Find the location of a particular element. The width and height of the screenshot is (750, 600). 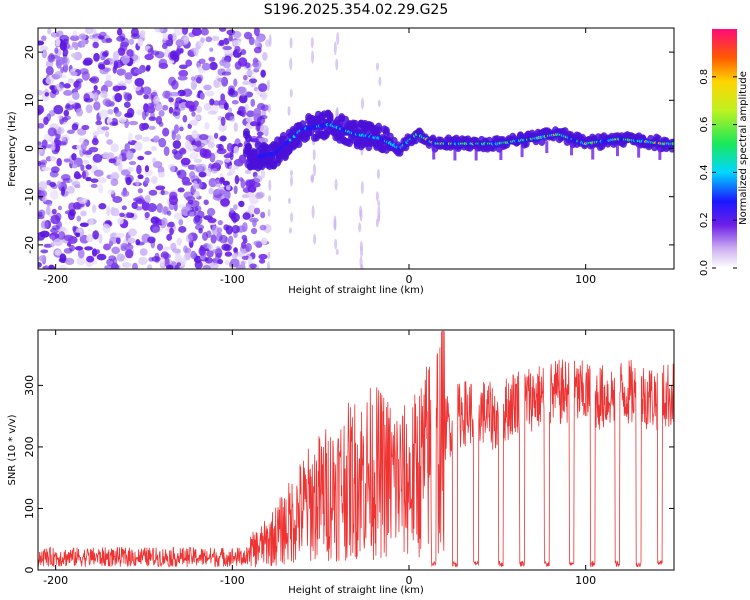

colorbar-tick-label: 0.2 is located at coordinates (704, 220).